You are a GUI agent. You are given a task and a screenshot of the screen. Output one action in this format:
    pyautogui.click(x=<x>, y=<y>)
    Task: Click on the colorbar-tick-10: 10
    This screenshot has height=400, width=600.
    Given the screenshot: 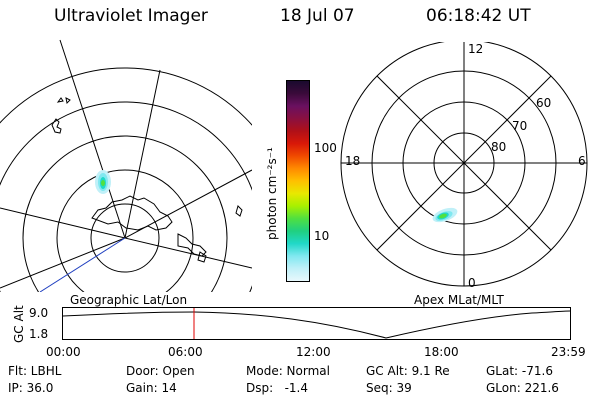 What is the action you would take?
    pyautogui.click(x=322, y=236)
    